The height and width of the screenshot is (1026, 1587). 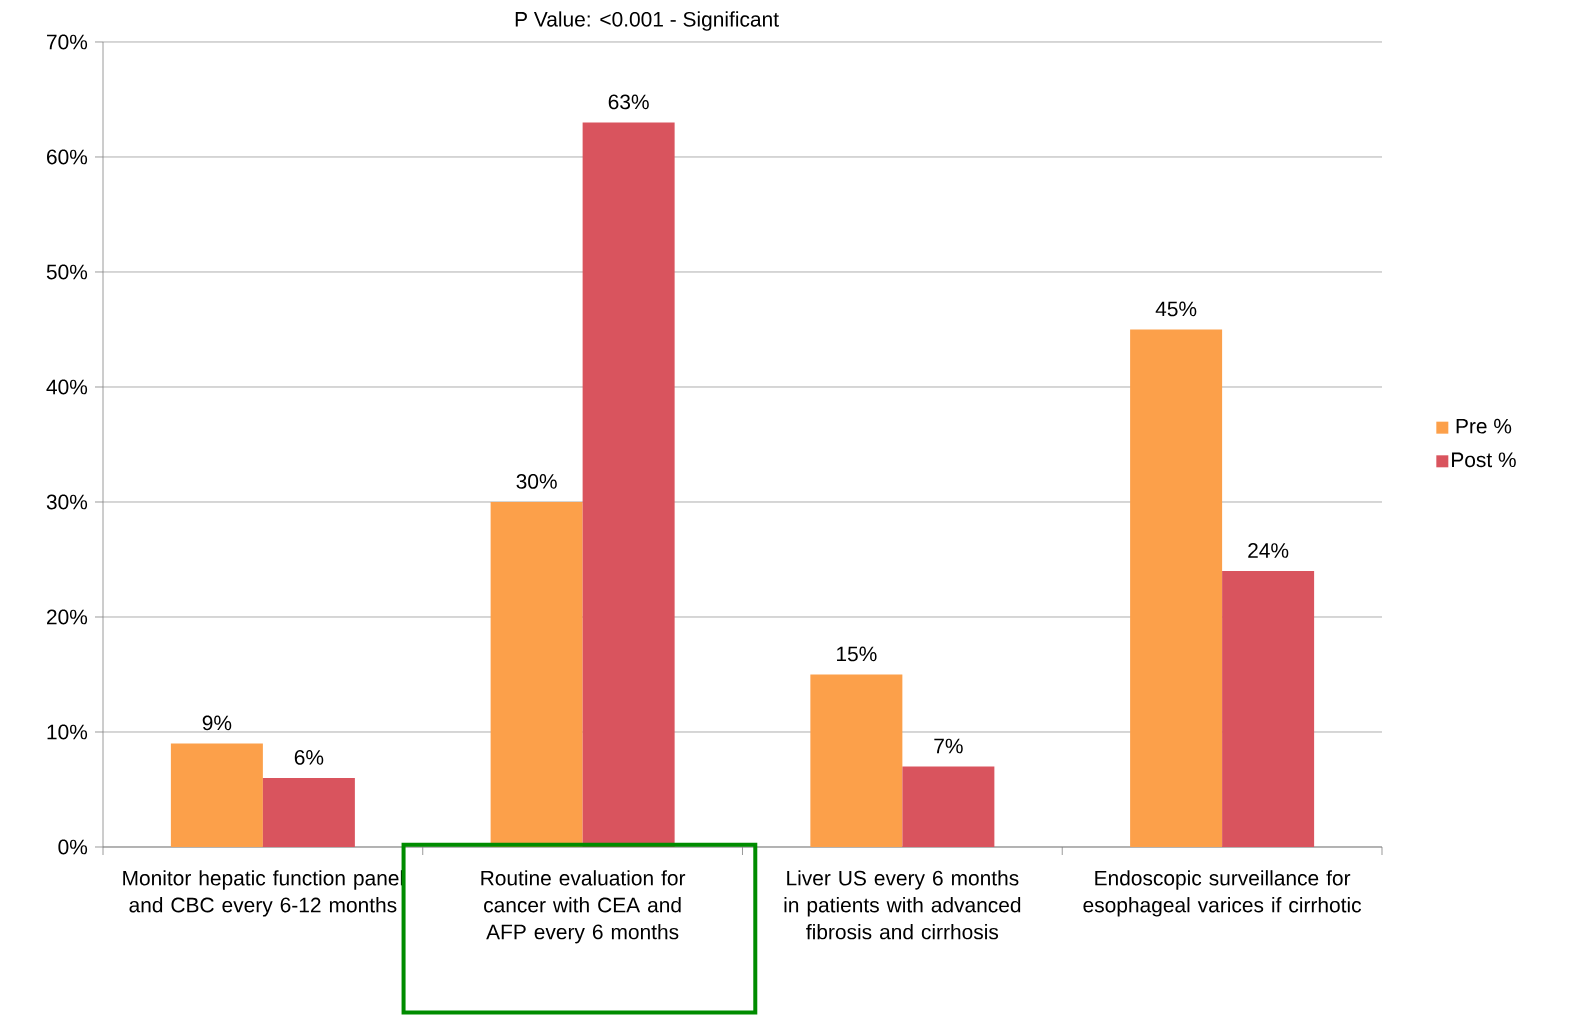 I want to click on data-label: 6%, so click(x=309, y=757).